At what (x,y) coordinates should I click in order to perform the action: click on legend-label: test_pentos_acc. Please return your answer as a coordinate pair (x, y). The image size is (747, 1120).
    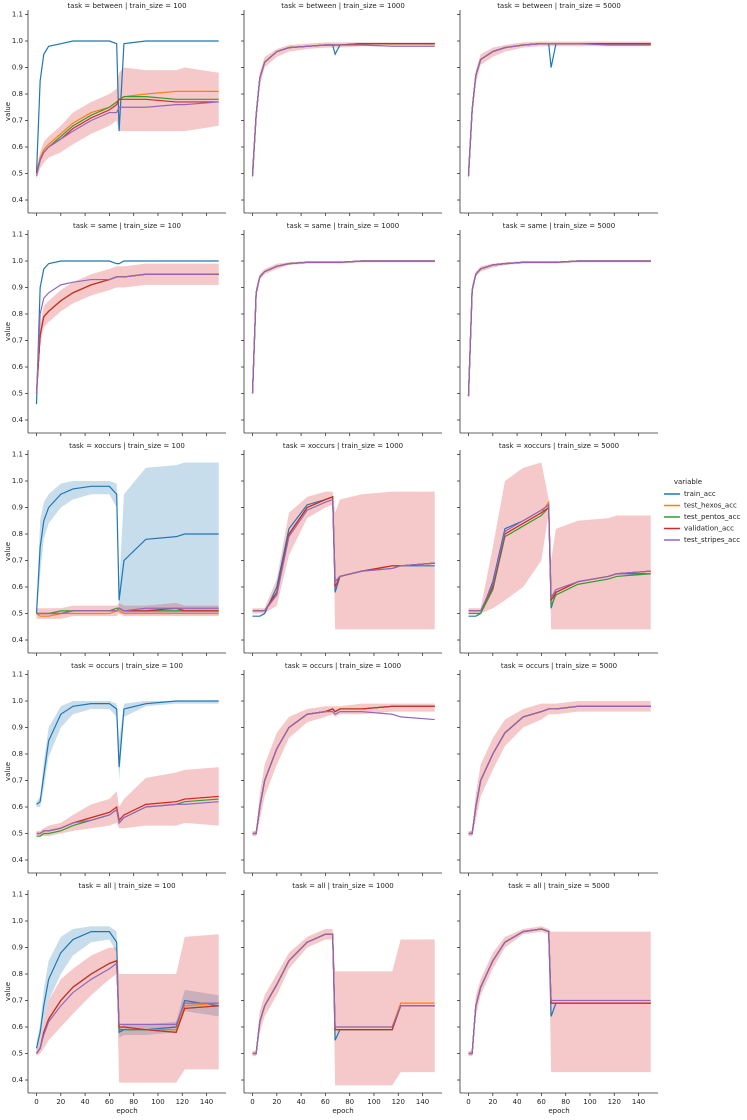
    Looking at the image, I should click on (712, 517).